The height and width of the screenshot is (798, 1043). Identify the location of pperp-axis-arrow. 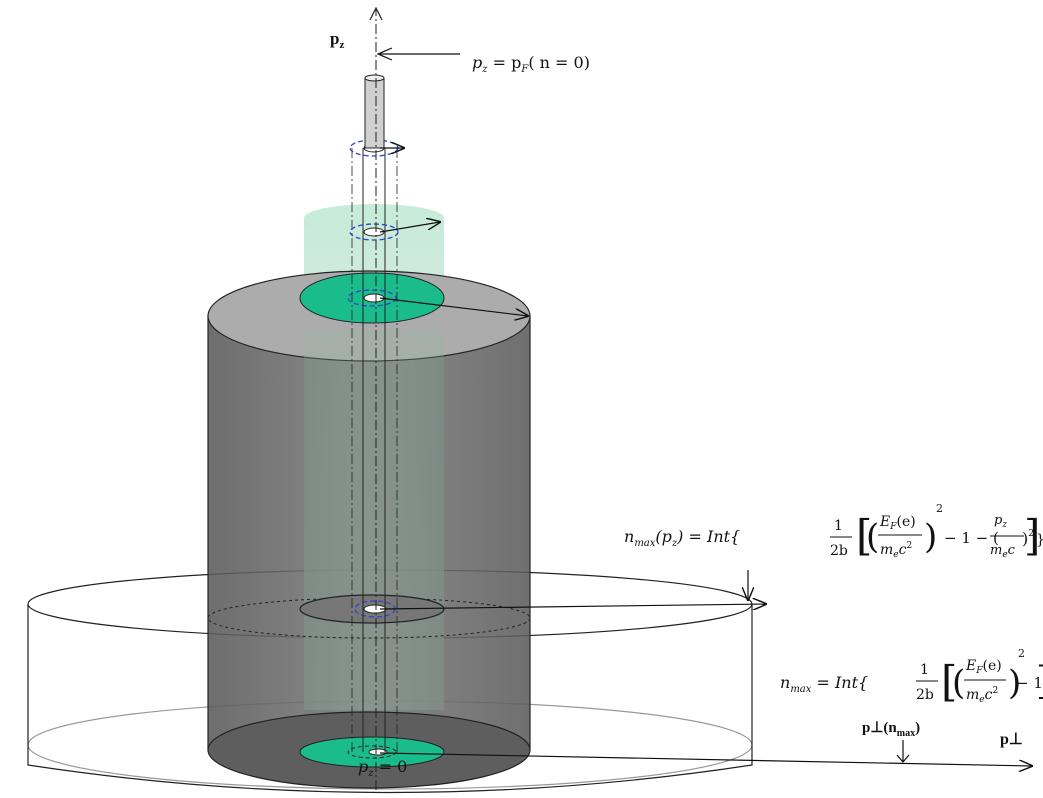
(705, 759).